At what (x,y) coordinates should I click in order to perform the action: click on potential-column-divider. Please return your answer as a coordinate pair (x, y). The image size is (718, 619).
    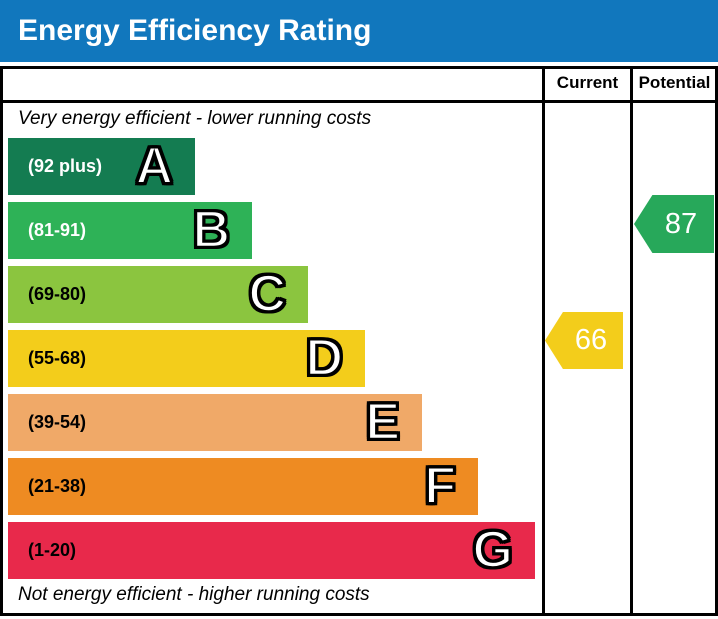
    Looking at the image, I should click on (631, 341).